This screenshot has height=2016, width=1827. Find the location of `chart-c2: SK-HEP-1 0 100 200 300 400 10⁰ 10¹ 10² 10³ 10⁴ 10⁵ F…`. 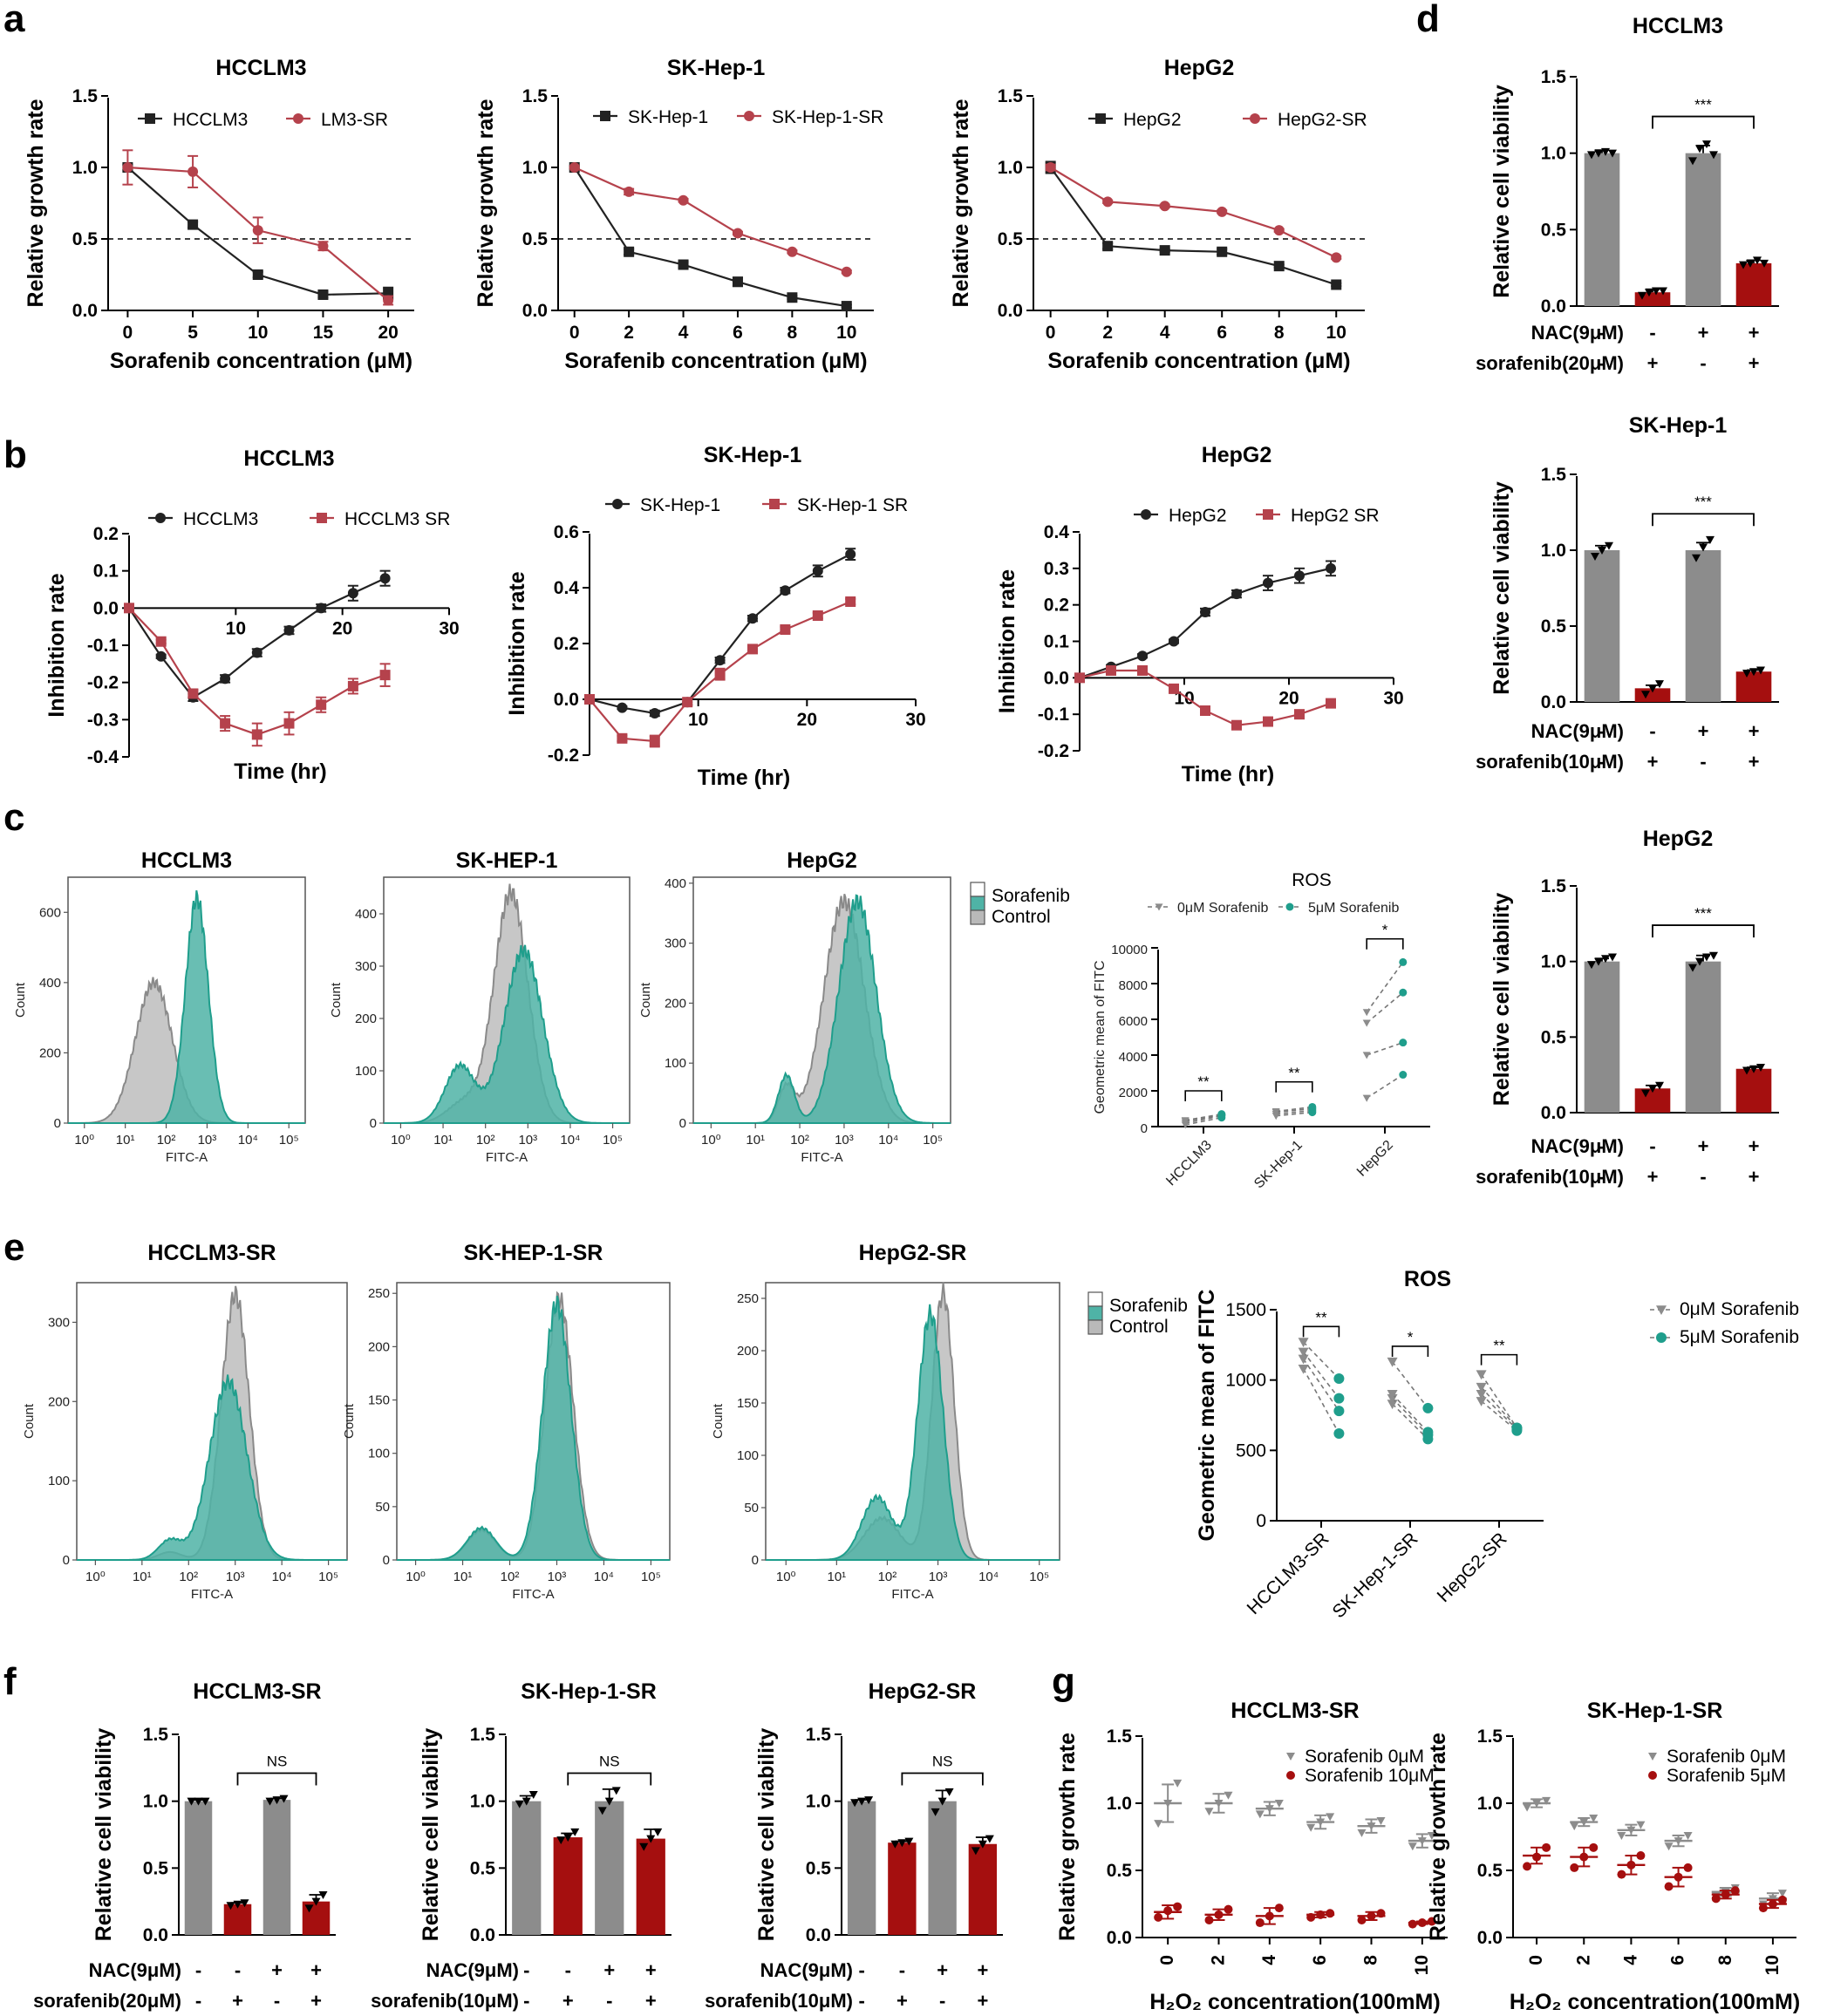

chart-c2: SK-HEP-1 0 100 200 300 400 10⁰ 10¹ 10² 10³ 10⁴ 10⁵ F… is located at coordinates (480, 1007).